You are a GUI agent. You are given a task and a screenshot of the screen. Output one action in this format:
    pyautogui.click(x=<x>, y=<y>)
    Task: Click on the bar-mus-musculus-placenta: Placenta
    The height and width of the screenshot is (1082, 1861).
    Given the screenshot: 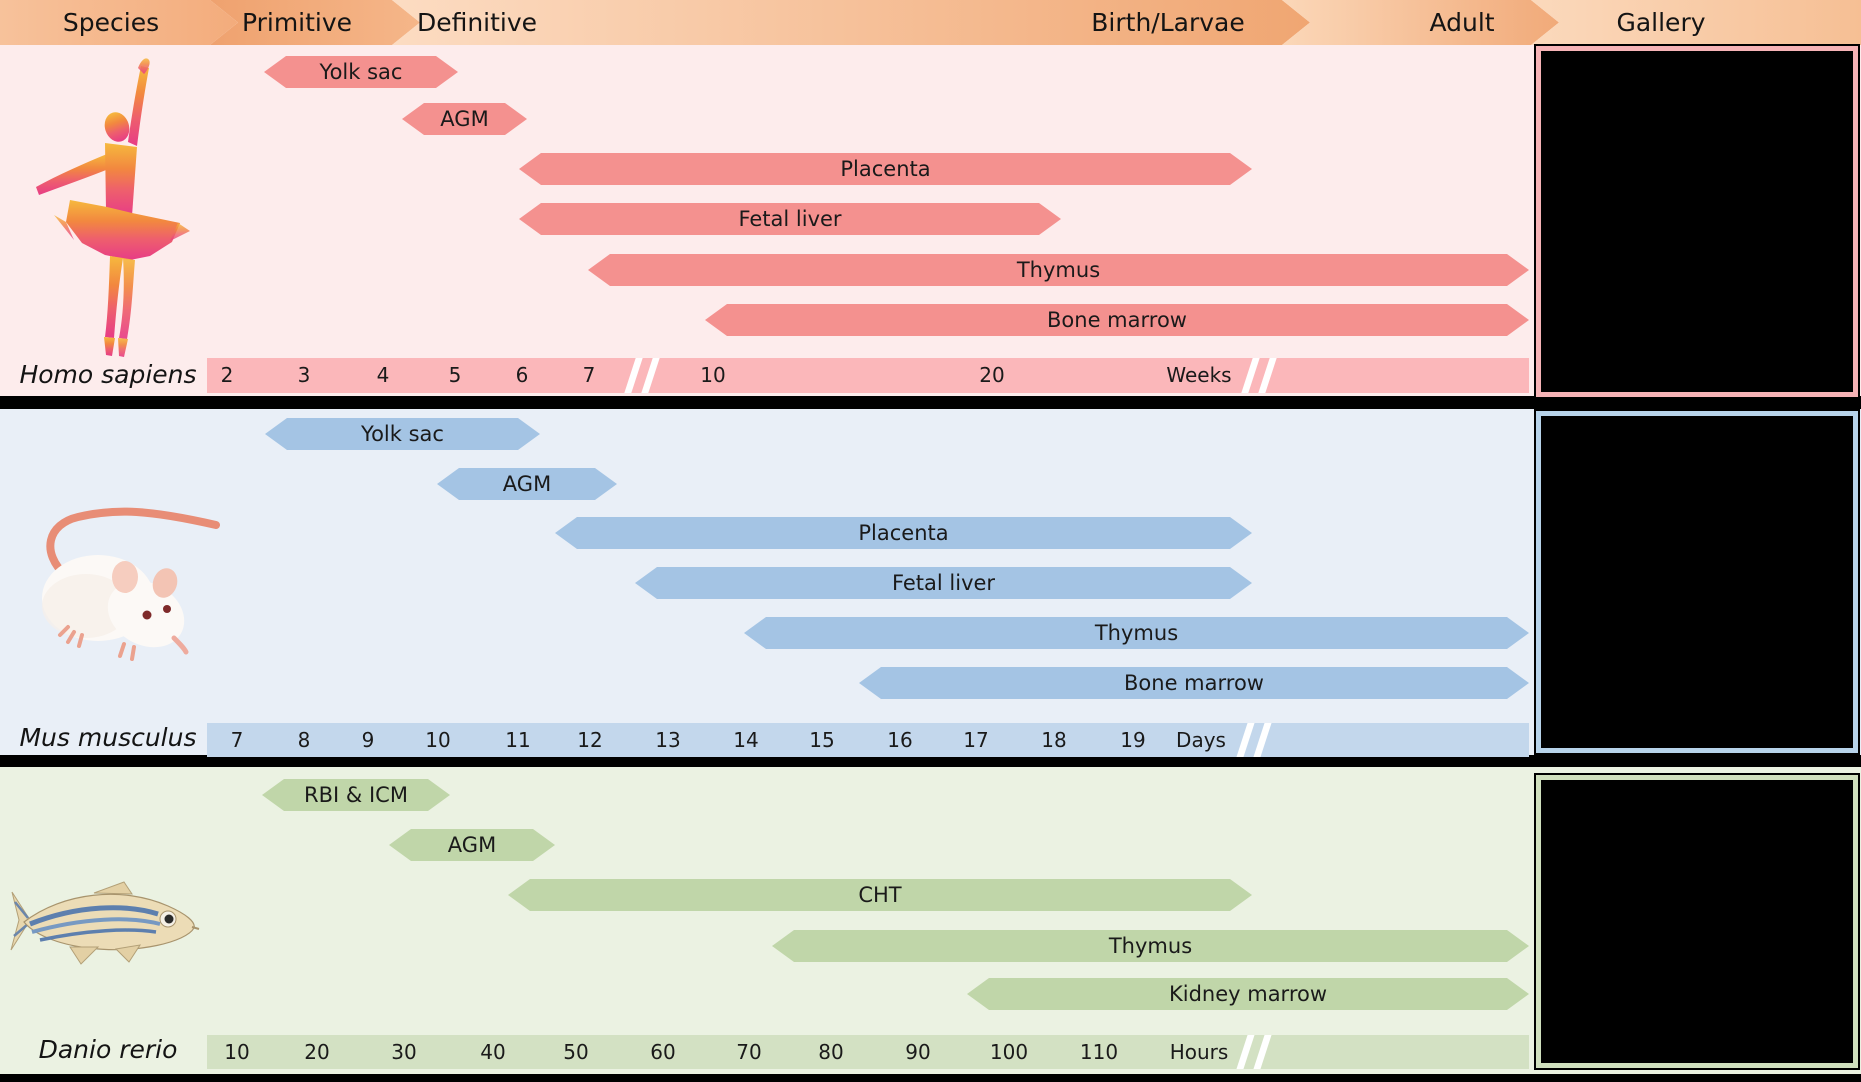 What is the action you would take?
    pyautogui.click(x=903, y=533)
    